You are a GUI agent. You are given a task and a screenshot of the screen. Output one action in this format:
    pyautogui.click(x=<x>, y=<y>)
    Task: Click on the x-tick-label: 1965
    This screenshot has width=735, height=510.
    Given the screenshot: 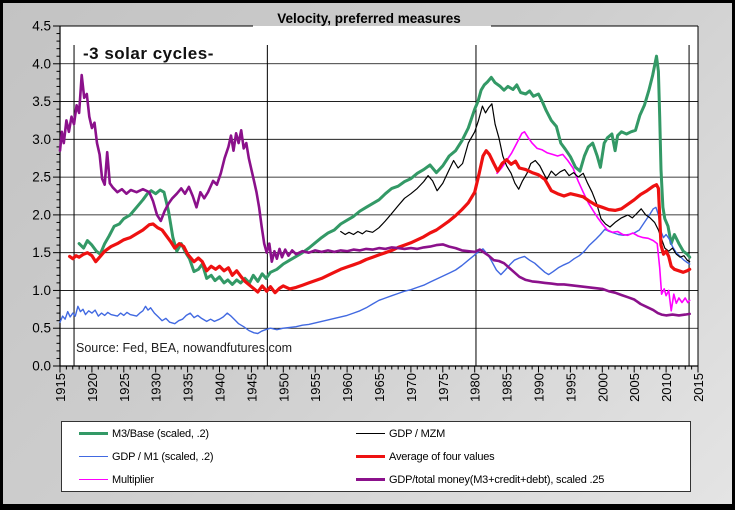 What is the action you would take?
    pyautogui.click(x=379, y=387)
    